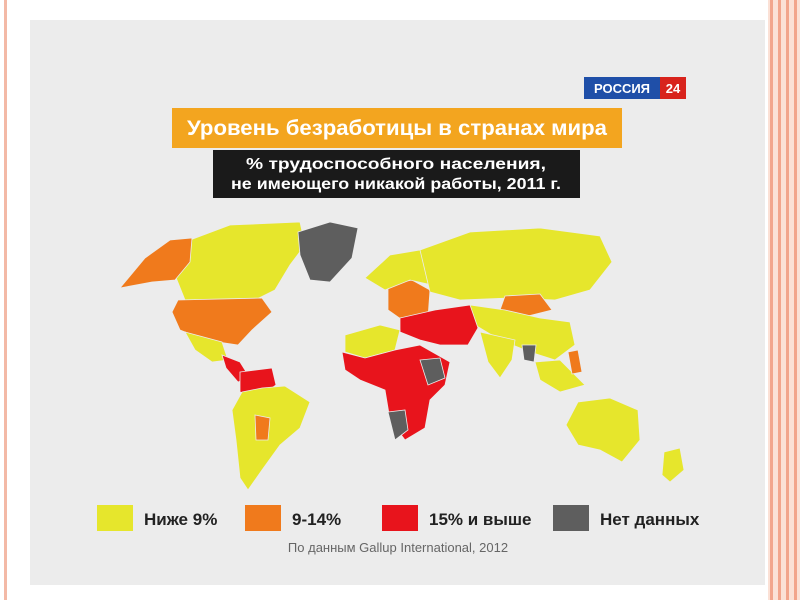 This screenshot has width=800, height=600. Describe the element at coordinates (262, 427) in the screenshot. I see `bolivia` at that location.